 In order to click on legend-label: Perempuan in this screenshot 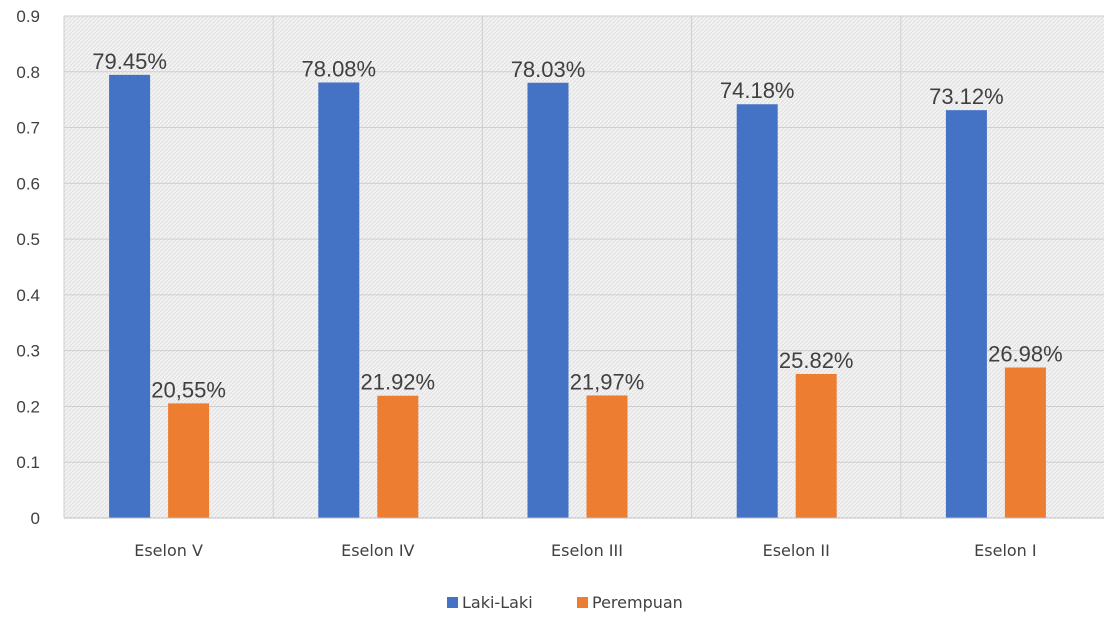, I will do `click(637, 602)`.